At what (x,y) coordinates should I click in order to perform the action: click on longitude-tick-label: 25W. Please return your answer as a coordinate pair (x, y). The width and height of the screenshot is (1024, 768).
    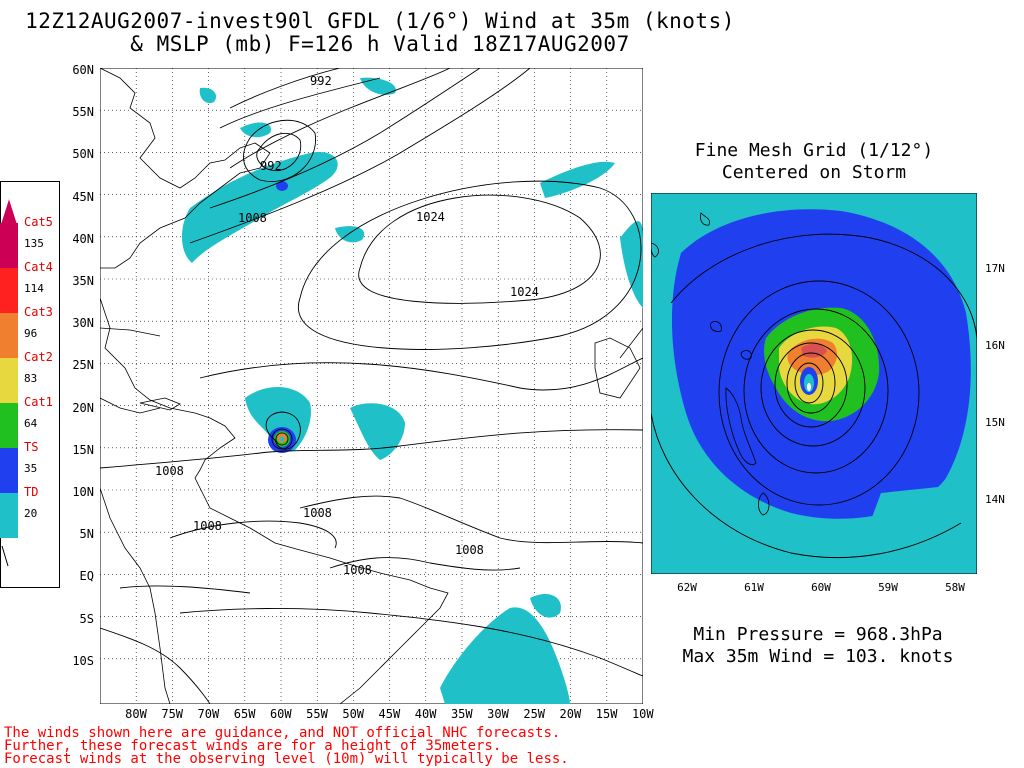
    Looking at the image, I should click on (534, 714).